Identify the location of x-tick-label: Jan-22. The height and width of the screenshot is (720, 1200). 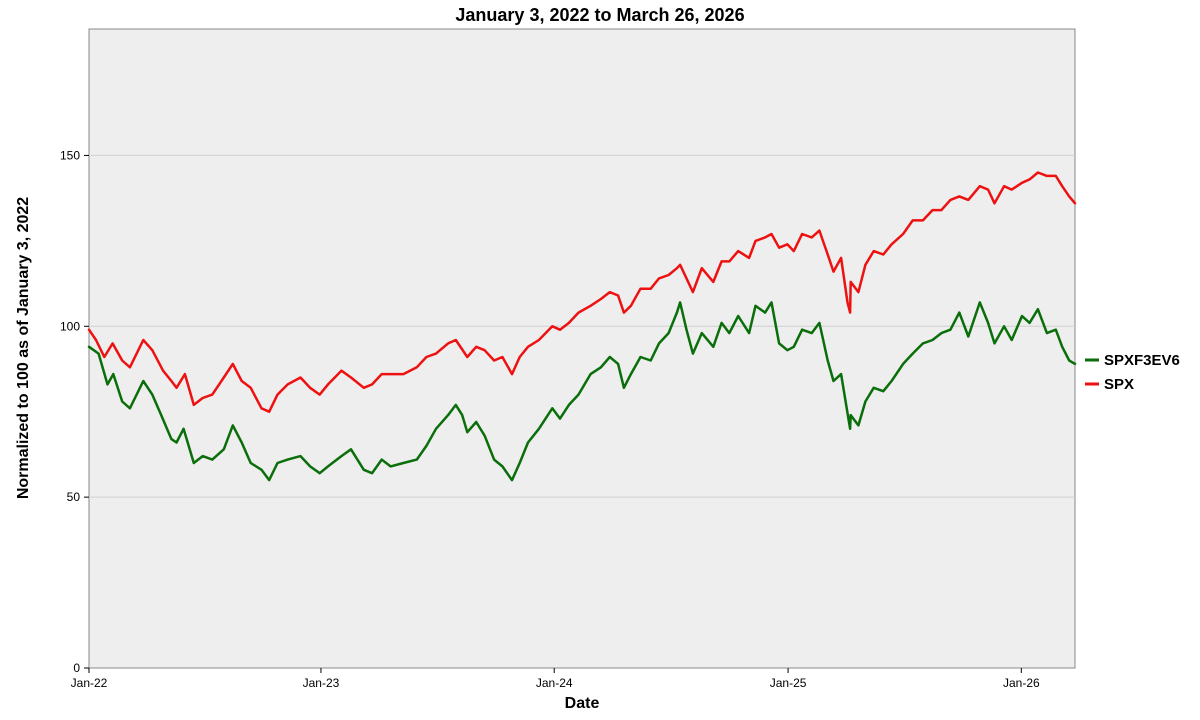
(89, 683).